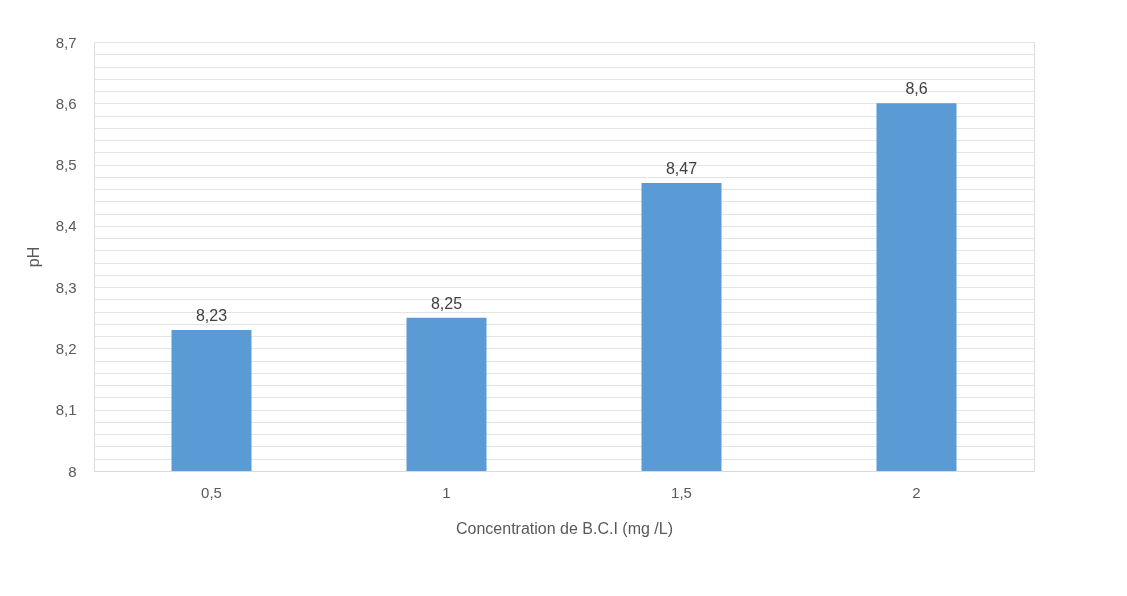 The width and height of the screenshot is (1127, 596). I want to click on y-tick-label: 8,6, so click(66, 103).